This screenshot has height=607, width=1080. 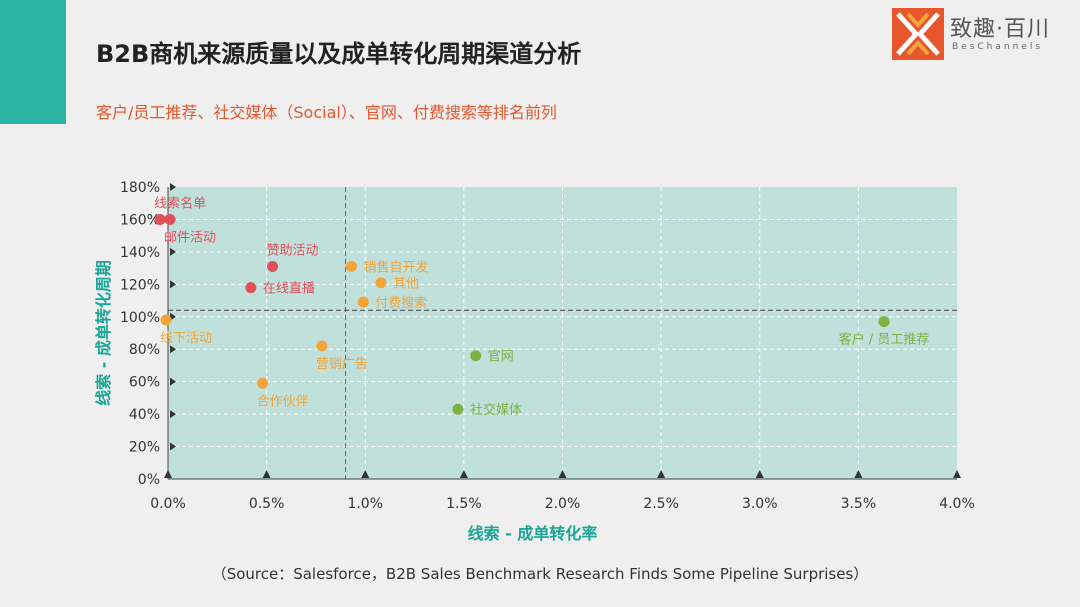 What do you see at coordinates (140, 253) in the screenshot?
I see `y-tick-label: 140%` at bounding box center [140, 253].